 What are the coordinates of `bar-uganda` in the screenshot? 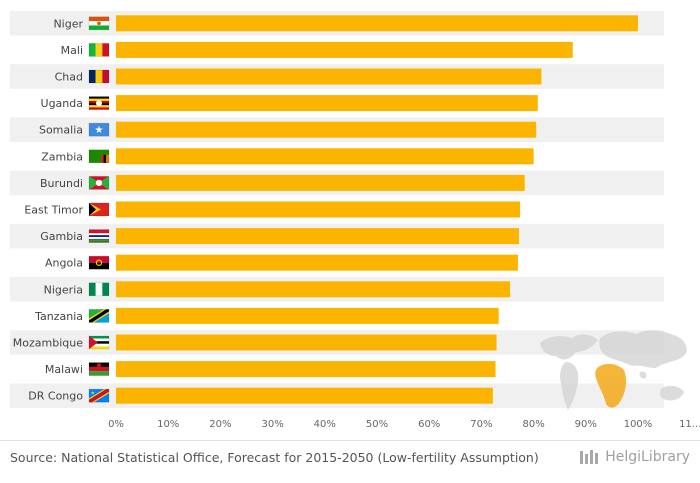 It's located at (327, 103).